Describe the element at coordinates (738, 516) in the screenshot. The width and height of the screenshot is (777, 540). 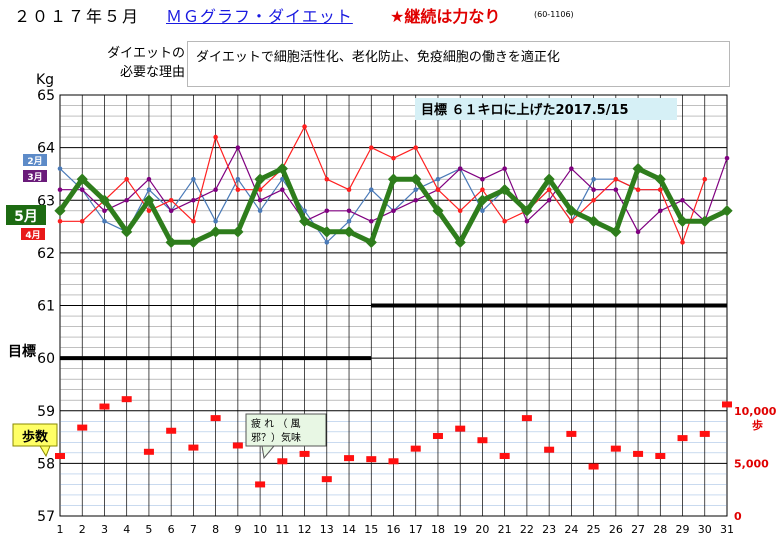
I see `steps-tick-label: 0` at that location.